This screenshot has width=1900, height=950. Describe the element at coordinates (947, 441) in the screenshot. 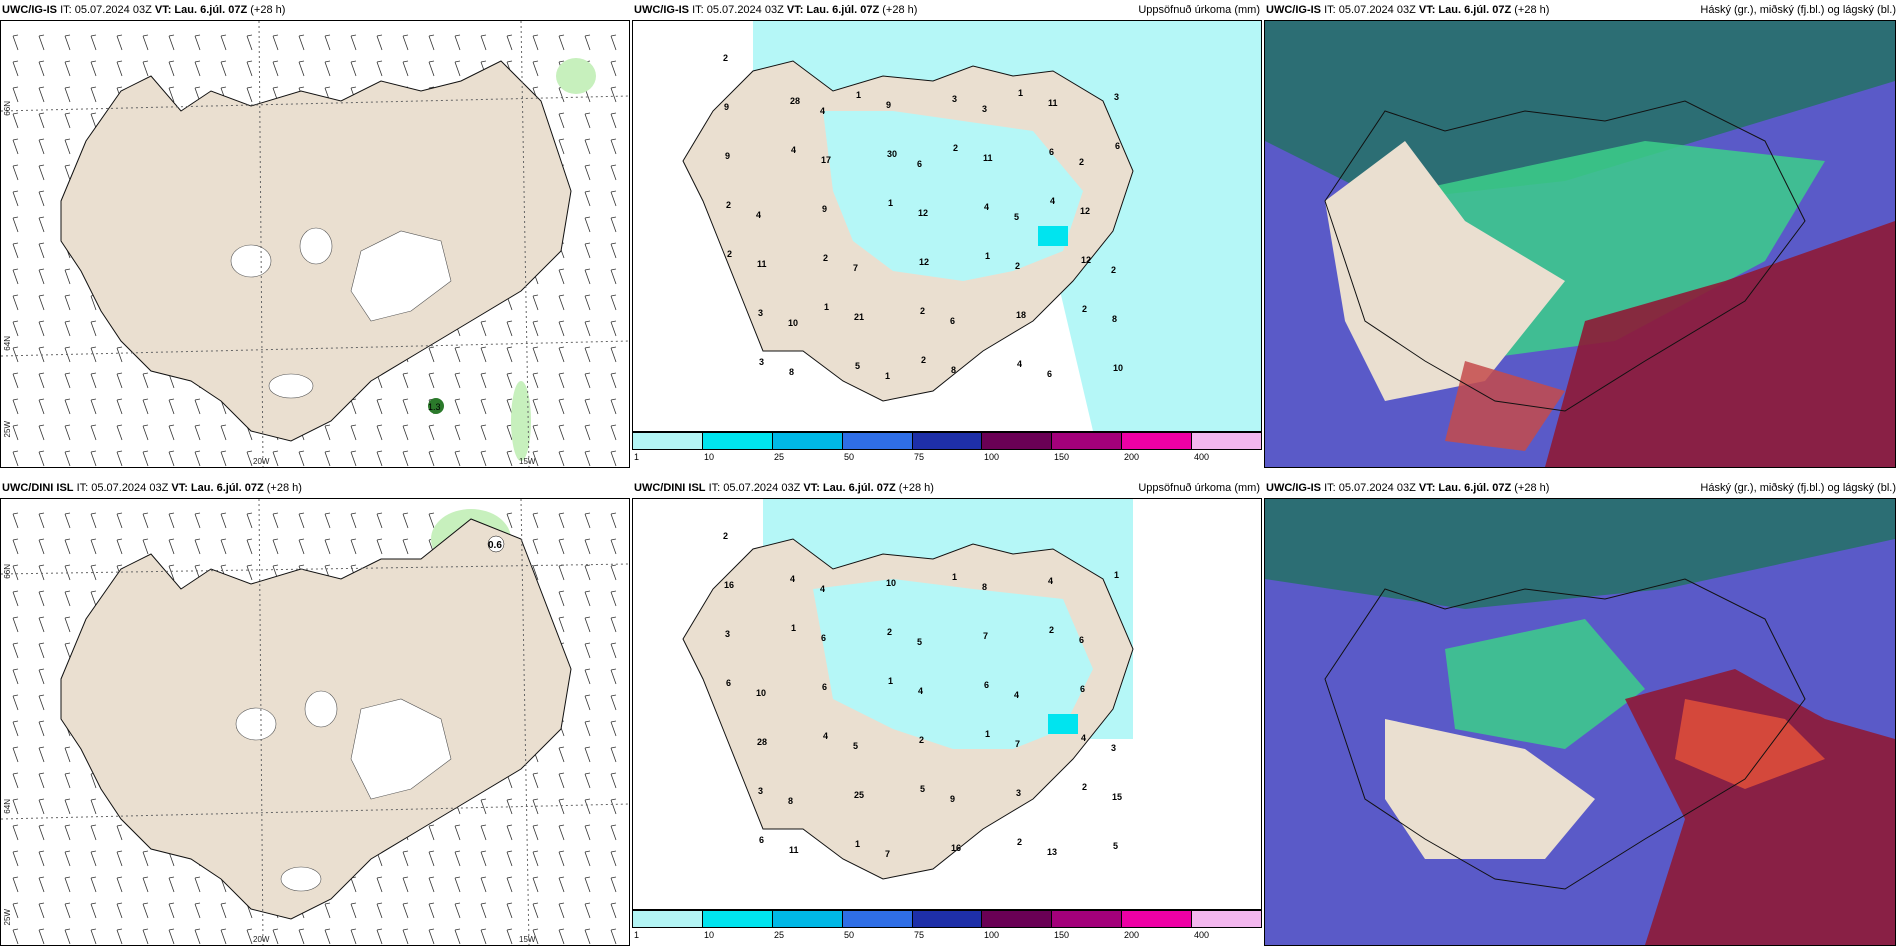

I see `precip-colorbar` at that location.